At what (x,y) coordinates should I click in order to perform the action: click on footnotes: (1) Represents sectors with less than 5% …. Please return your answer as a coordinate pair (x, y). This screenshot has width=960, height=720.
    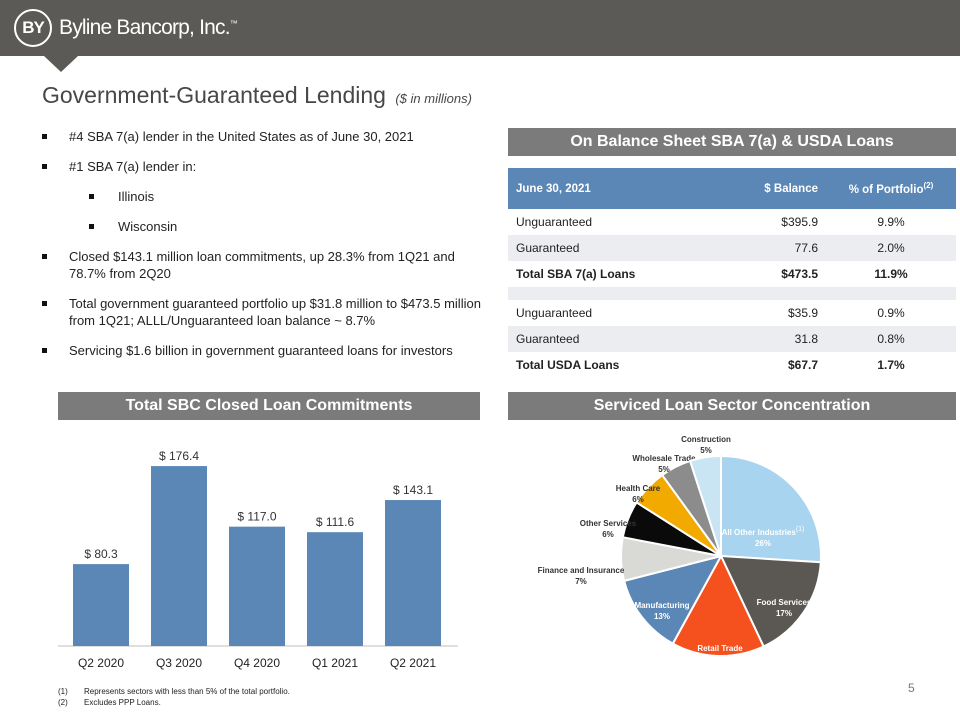
    Looking at the image, I should click on (174, 697).